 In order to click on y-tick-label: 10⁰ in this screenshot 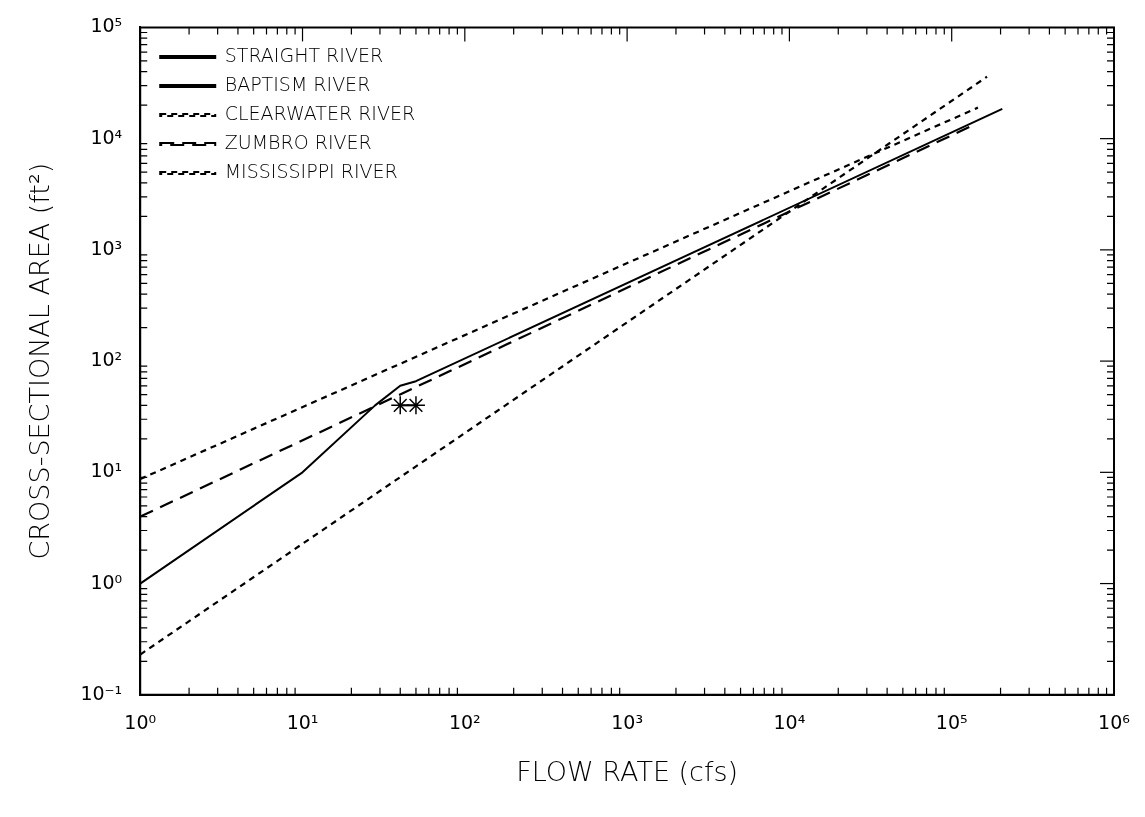, I will do `click(106, 581)`.